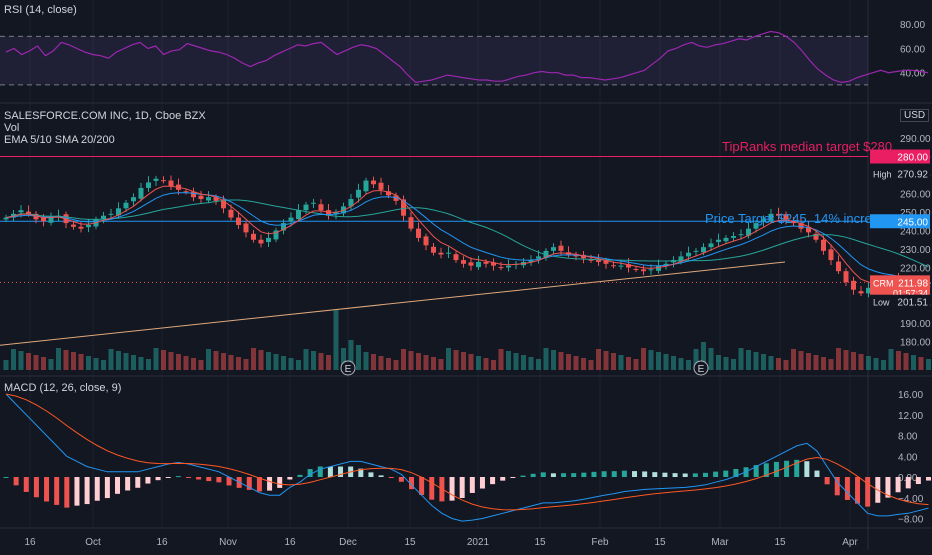  Describe the element at coordinates (912, 25) in the screenshot. I see `rsi-tick-label: 80.00` at that location.